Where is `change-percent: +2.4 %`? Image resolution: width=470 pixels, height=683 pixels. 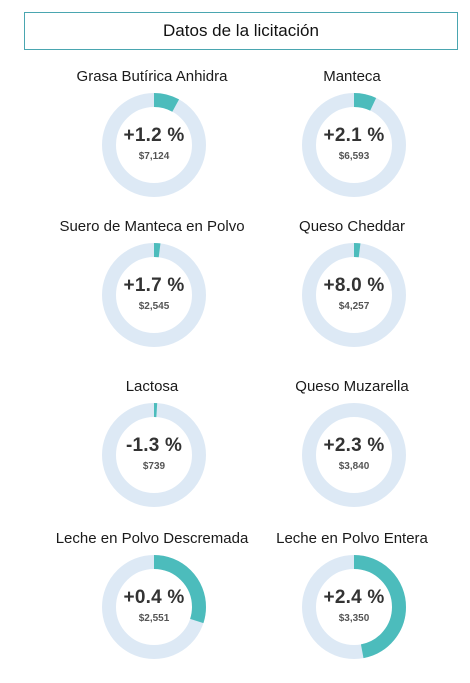
change-percent: +2.4 % is located at coordinates (354, 597).